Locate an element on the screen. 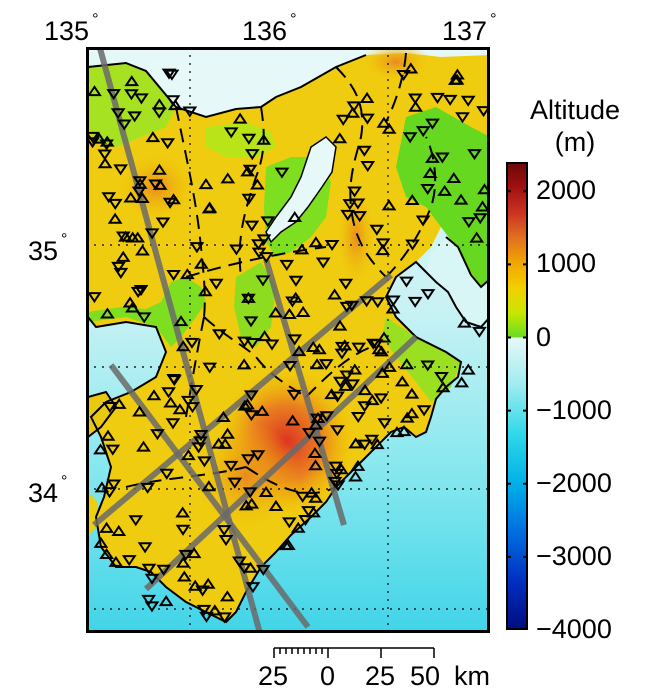  colorbar-label: 0 is located at coordinates (544, 336).